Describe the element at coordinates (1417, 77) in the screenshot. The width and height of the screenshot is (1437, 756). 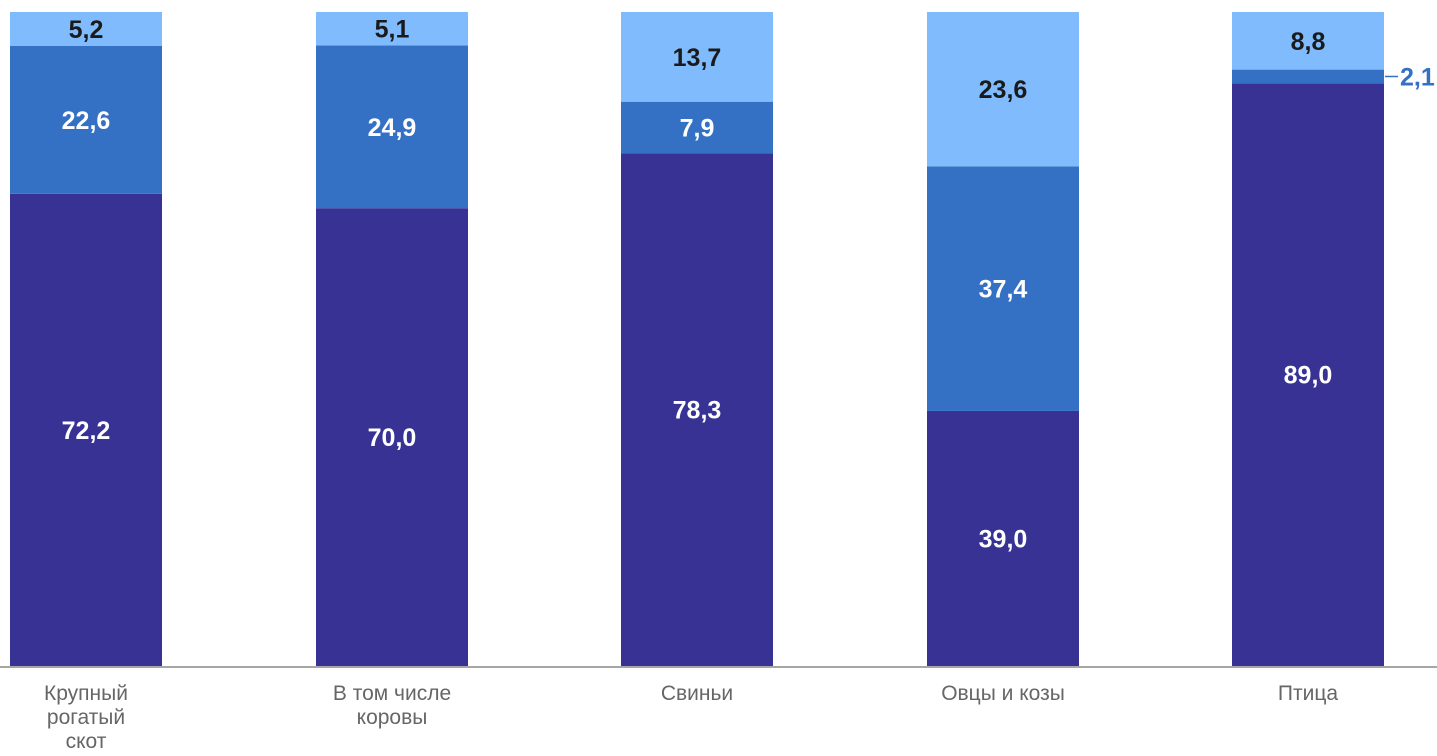
I see `data-label: 2,1` at that location.